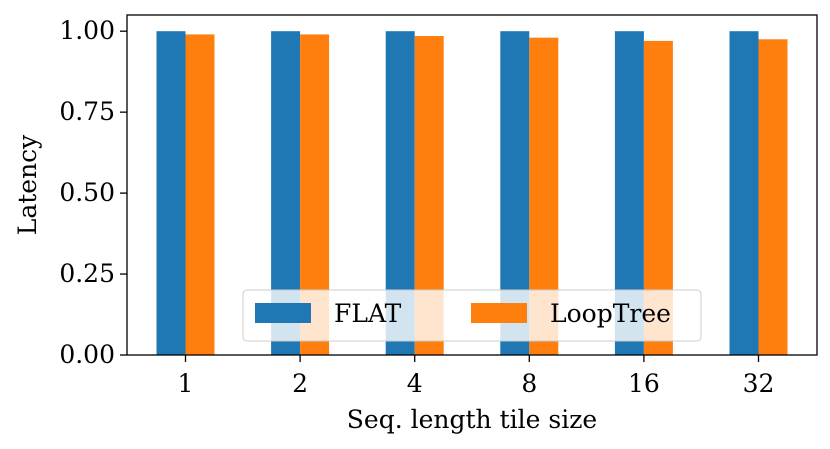 This screenshot has width=830, height=449. Describe the element at coordinates (87, 111) in the screenshot. I see `y-tick-label: 0.75` at that location.